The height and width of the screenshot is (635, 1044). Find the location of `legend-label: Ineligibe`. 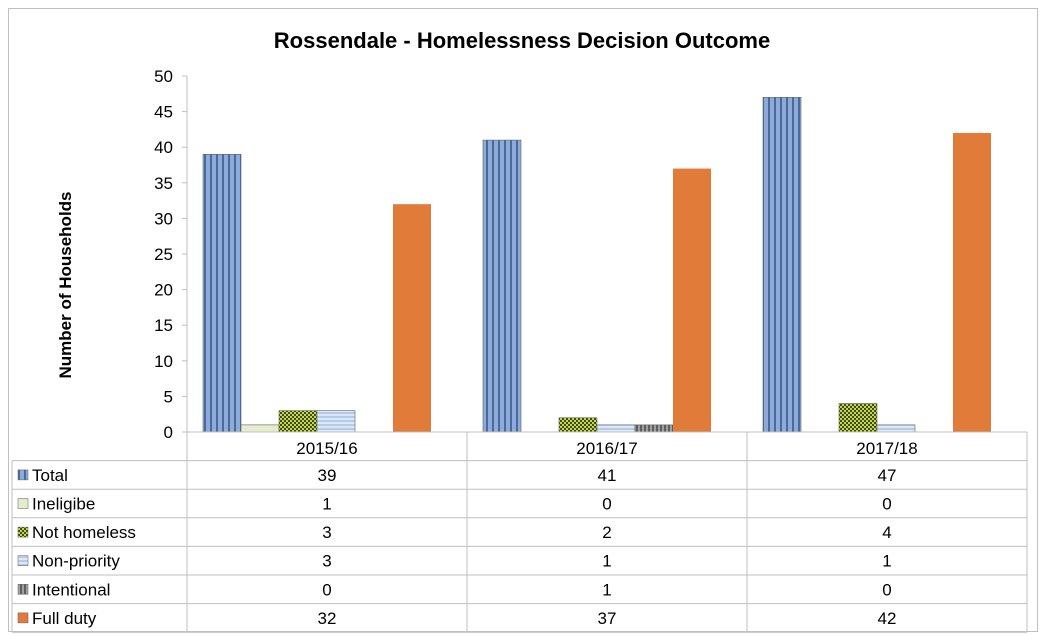

legend-label: Ineligibe is located at coordinates (63, 504).